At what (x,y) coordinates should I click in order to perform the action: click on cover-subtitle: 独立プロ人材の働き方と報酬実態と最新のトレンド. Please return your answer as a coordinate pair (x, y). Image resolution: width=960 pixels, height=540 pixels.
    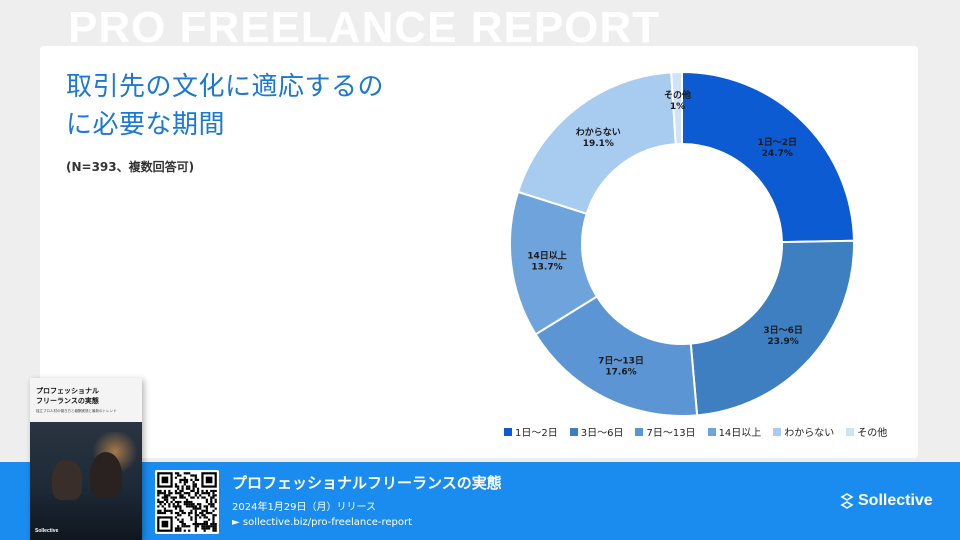
    Looking at the image, I should click on (76, 411).